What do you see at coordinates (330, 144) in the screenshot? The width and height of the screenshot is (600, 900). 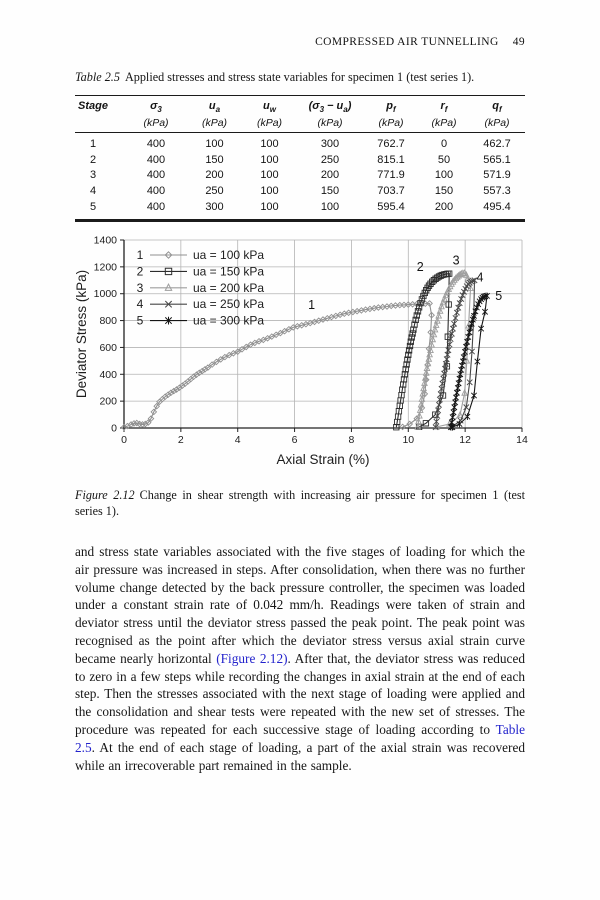 I see `table-cell: 300` at bounding box center [330, 144].